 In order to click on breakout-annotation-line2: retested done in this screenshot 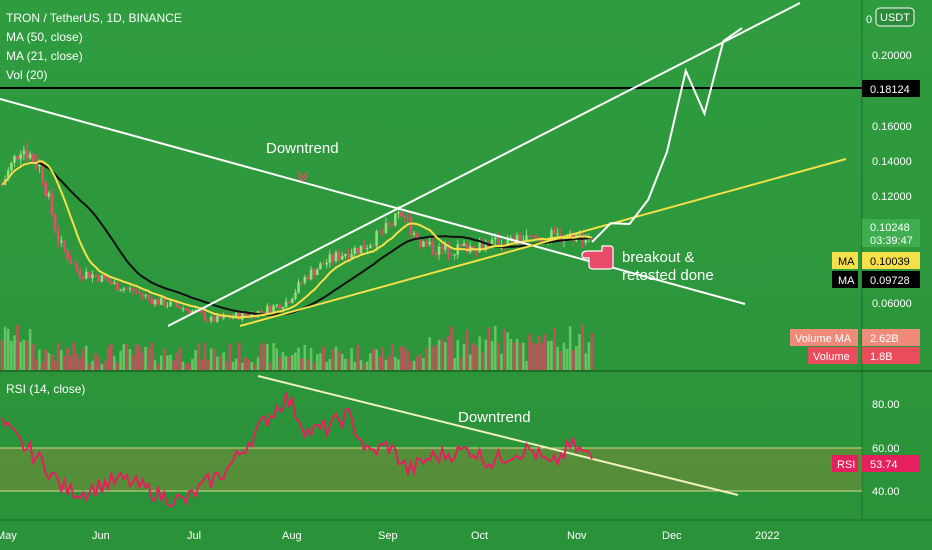, I will do `click(668, 275)`.